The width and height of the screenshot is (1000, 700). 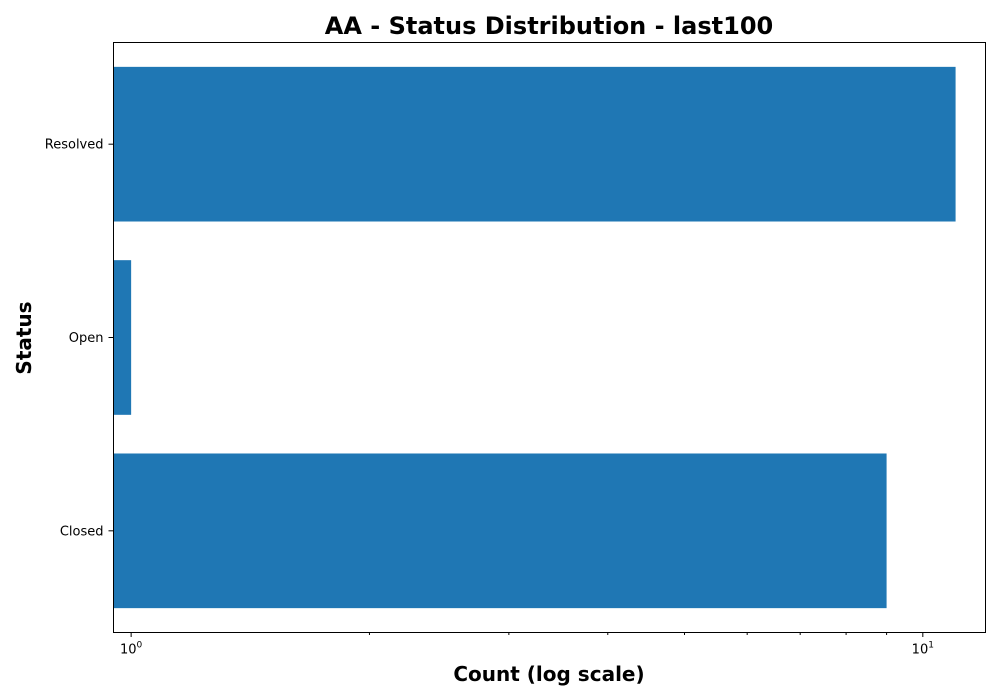 I want to click on y-tick-label-open: Open, so click(x=86, y=338).